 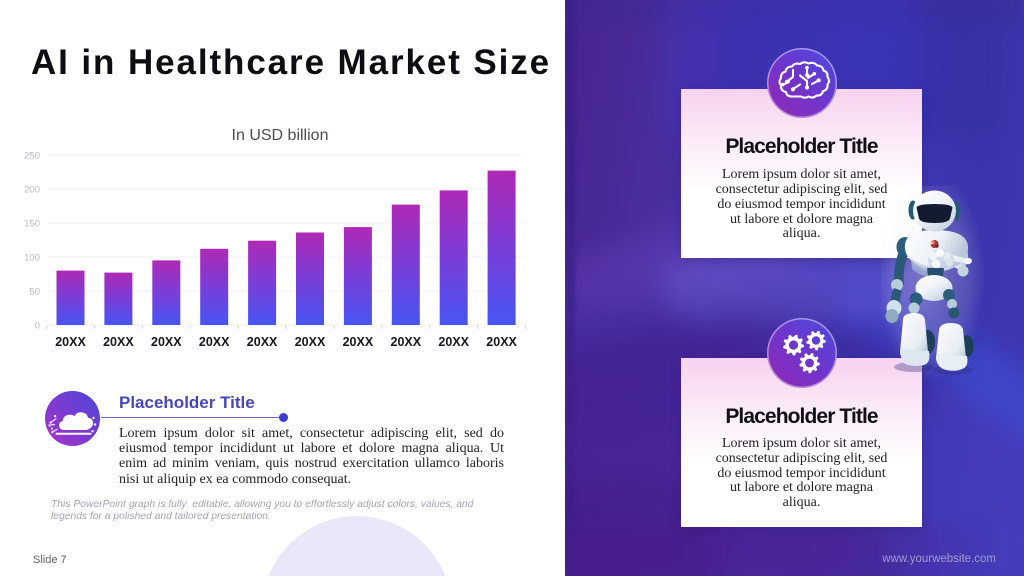 What do you see at coordinates (32, 190) in the screenshot?
I see `svg-text: 200` at bounding box center [32, 190].